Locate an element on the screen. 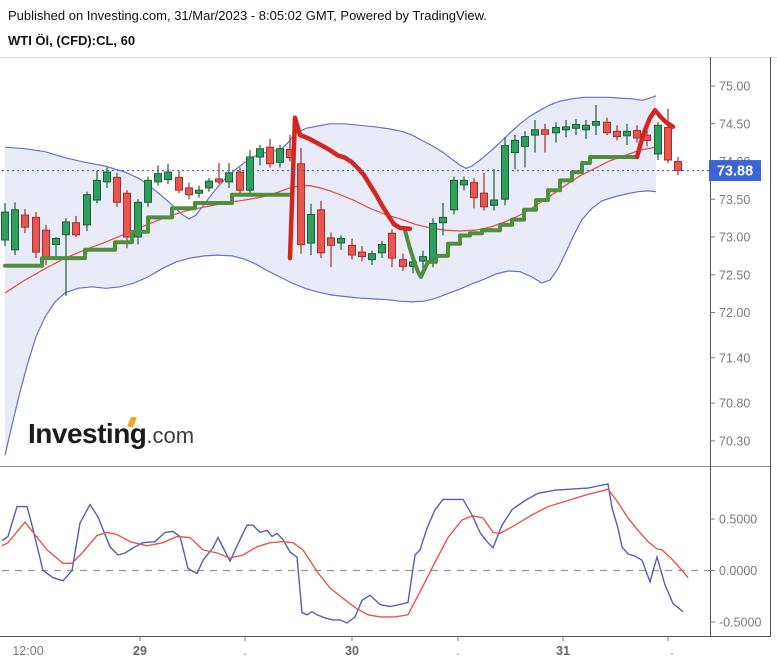 This screenshot has height=662, width=777. price-badge-label: 73.88 is located at coordinates (735, 172).